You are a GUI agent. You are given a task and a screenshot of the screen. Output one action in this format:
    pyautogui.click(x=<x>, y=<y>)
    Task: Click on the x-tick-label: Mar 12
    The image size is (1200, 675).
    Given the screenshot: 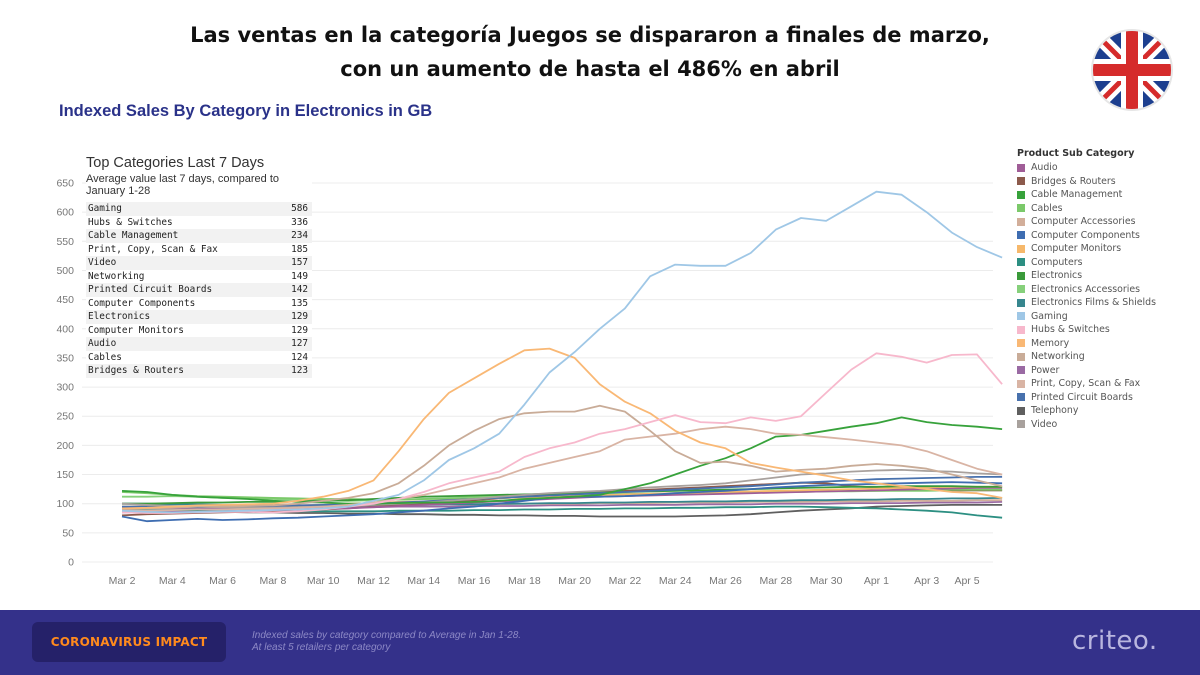 What is the action you would take?
    pyautogui.click(x=373, y=581)
    